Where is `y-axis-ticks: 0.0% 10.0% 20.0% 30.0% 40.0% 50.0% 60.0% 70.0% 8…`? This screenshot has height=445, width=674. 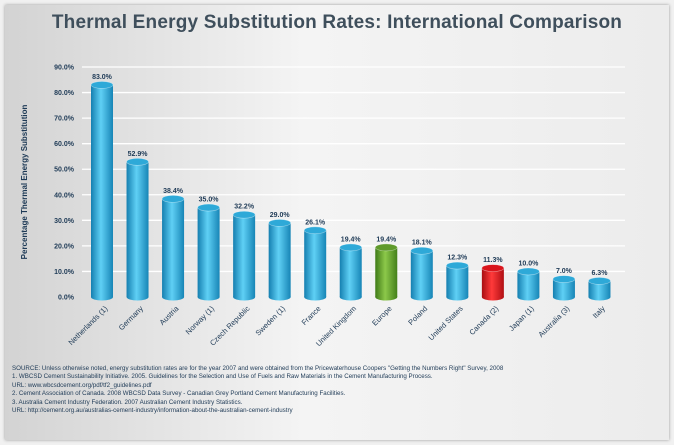 y-axis-ticks: 0.0% 10.0% 20.0% 30.0% 40.0% 50.0% 60.0% 70.0% 8… is located at coordinates (64, 183).